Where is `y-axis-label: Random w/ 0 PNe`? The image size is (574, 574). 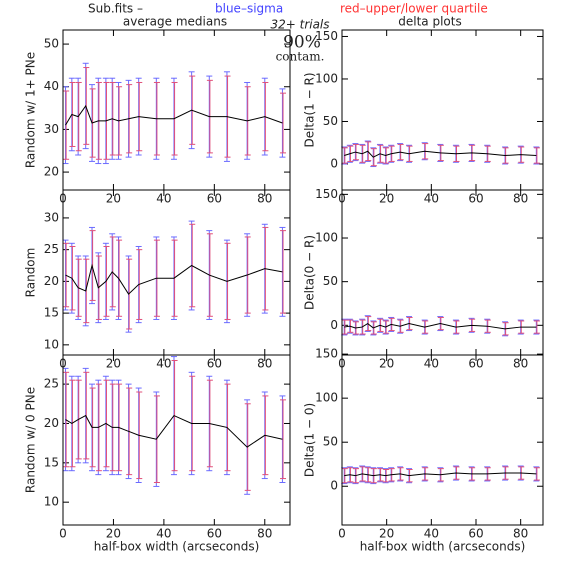 y-axis-label: Random w/ 0 PNe is located at coordinates (31, 440).